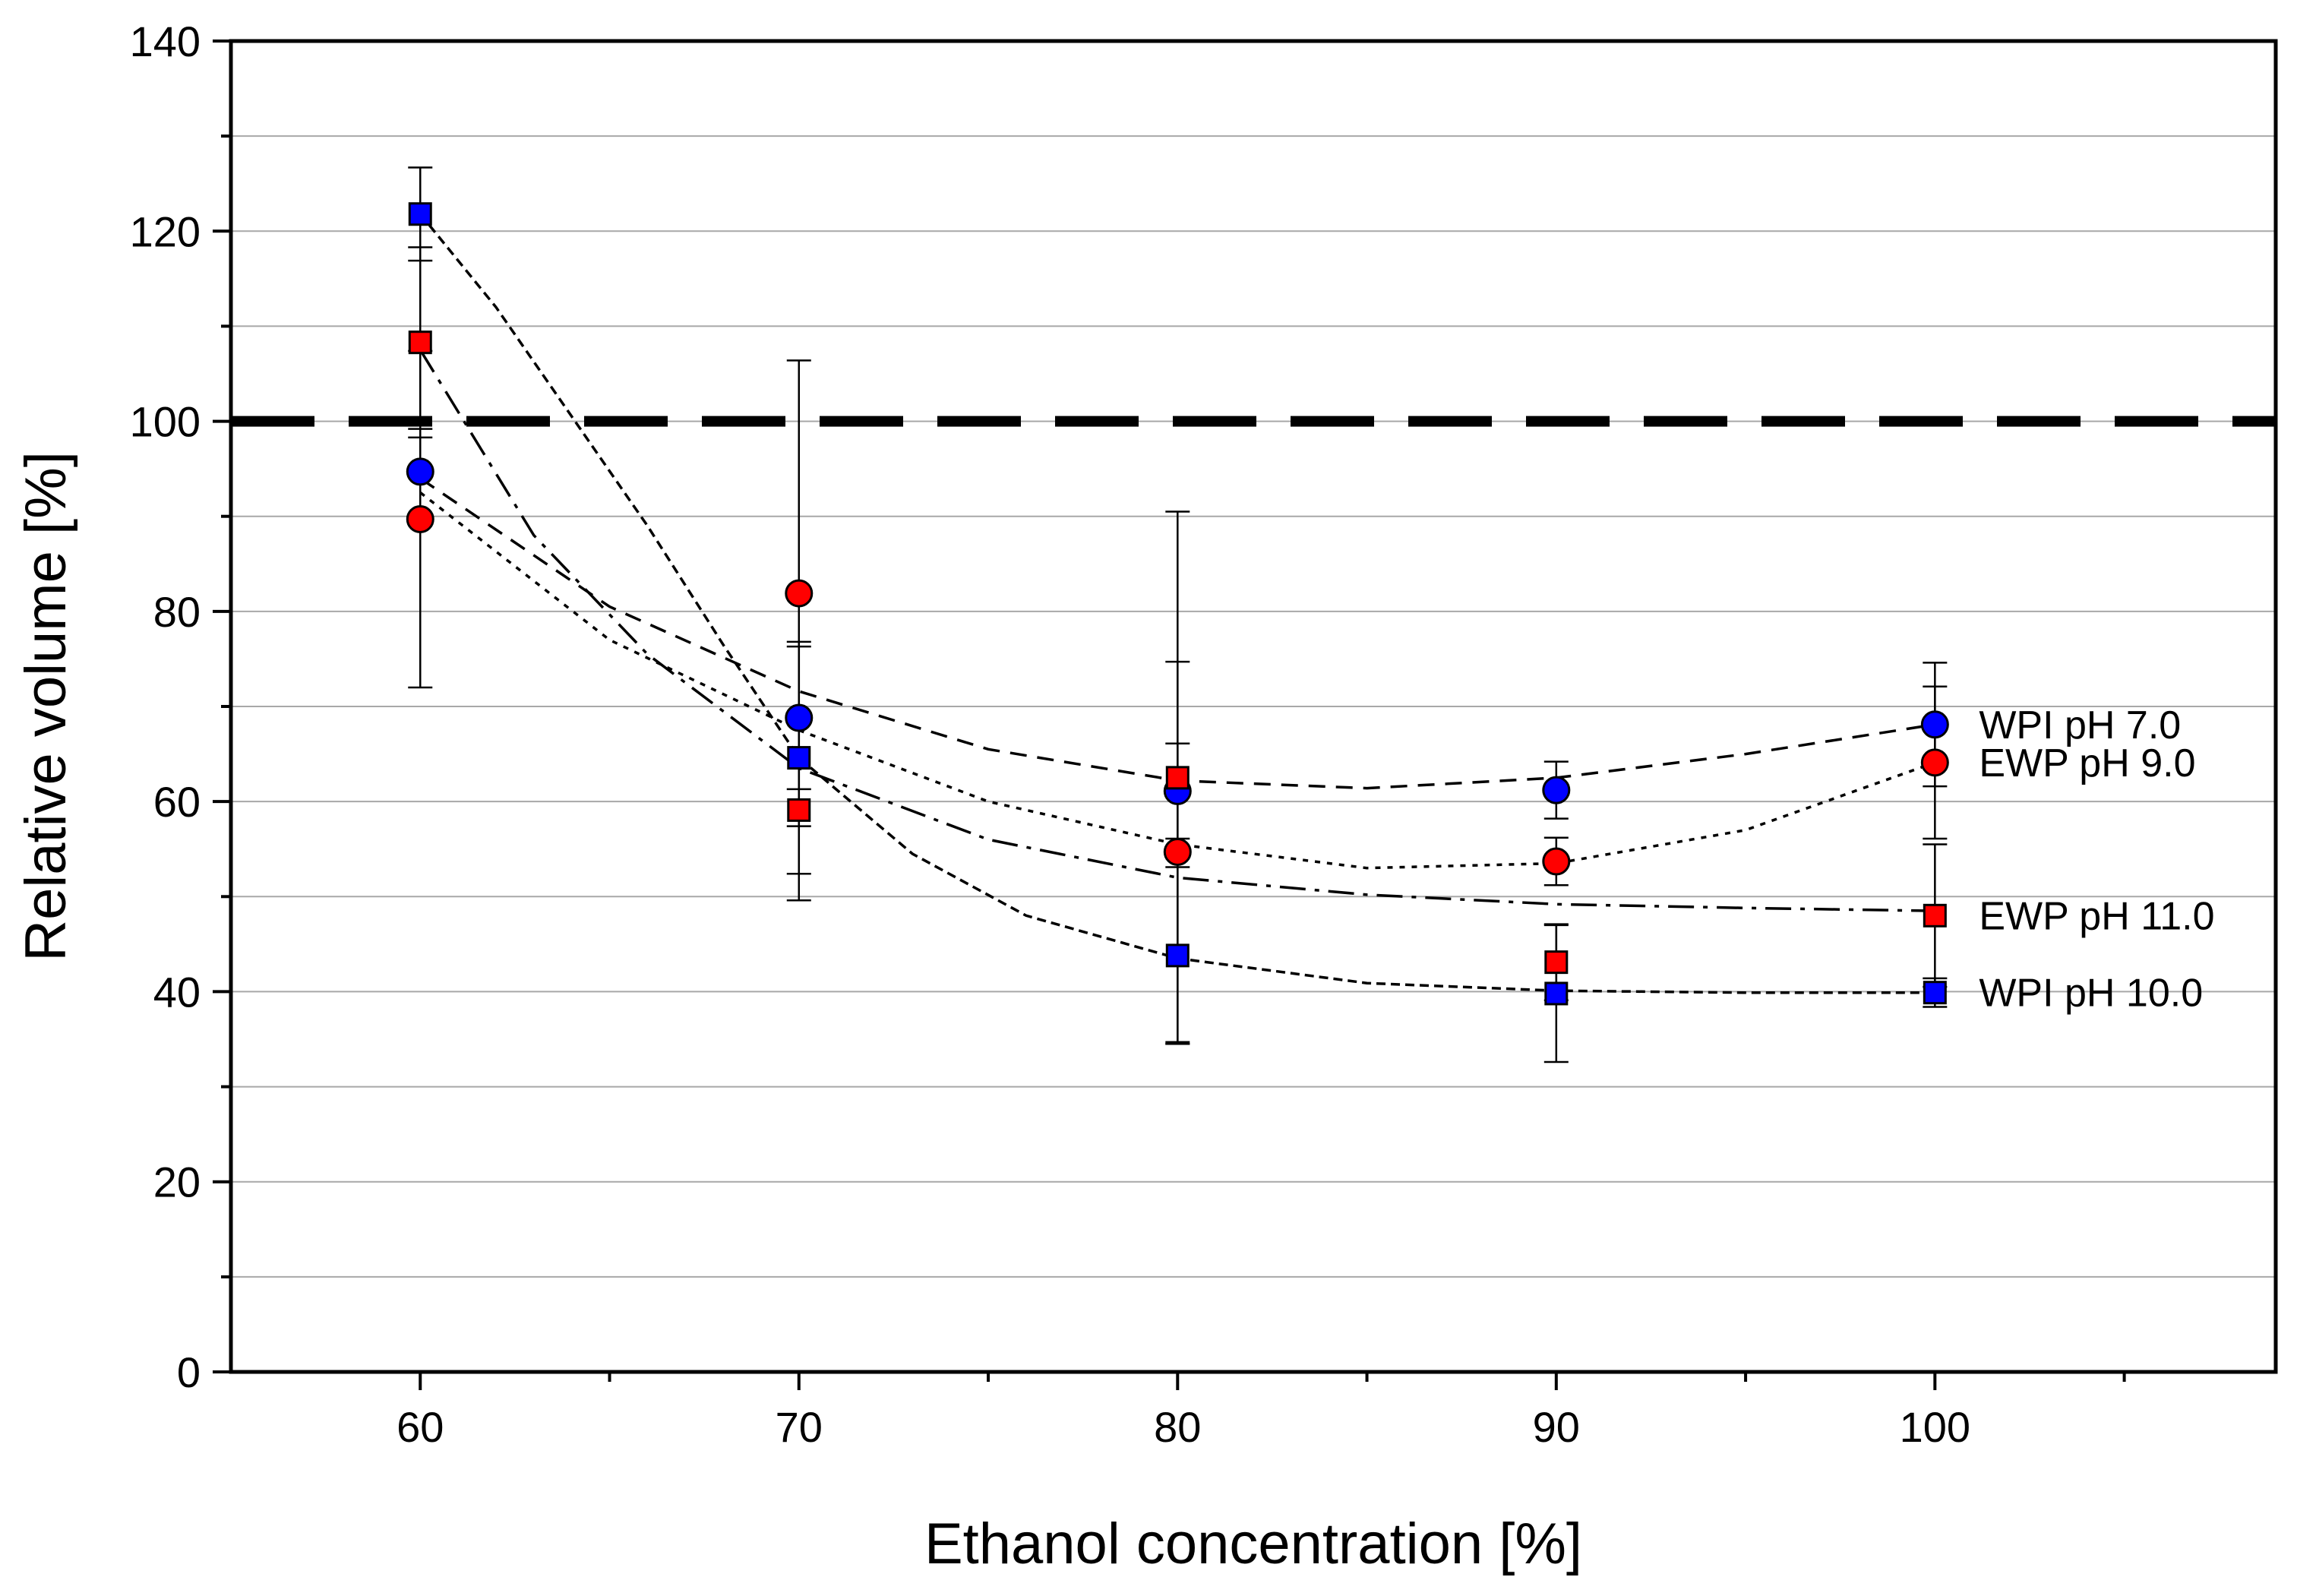  What do you see at coordinates (177, 612) in the screenshot?
I see `y-tick-label: 80` at bounding box center [177, 612].